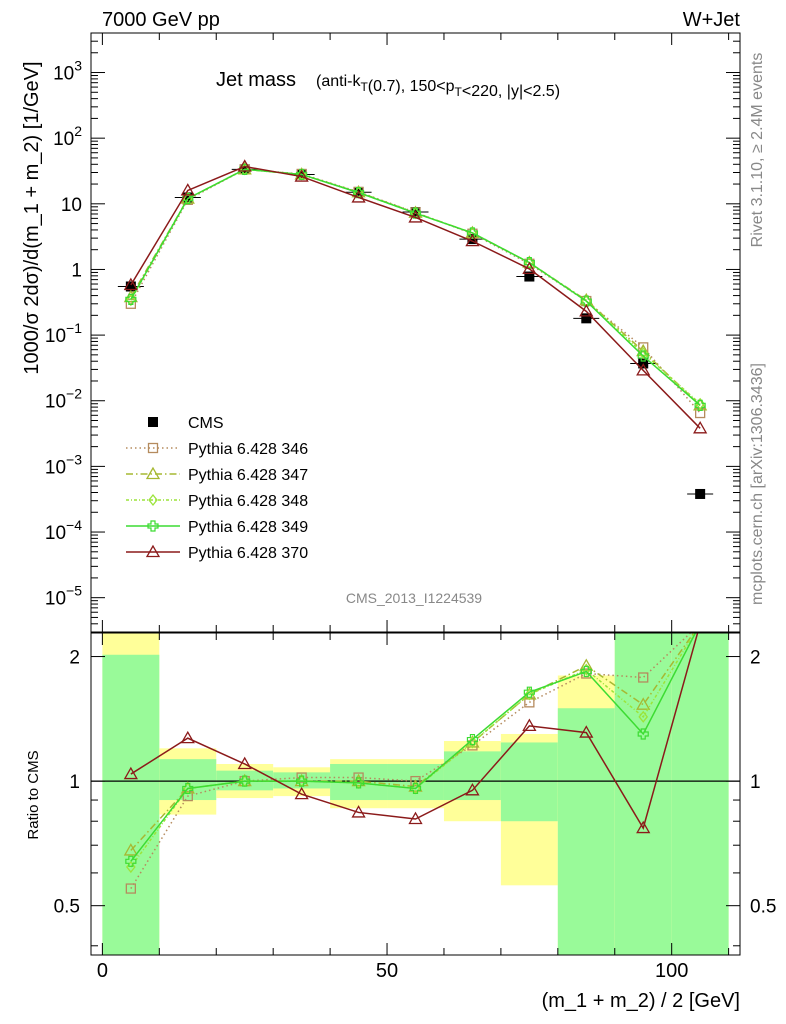 The image size is (786, 1024). Describe the element at coordinates (757, 484) in the screenshot. I see `side-label-bottom: mcplots.cern.ch [arXiv:1306.3436]` at that location.